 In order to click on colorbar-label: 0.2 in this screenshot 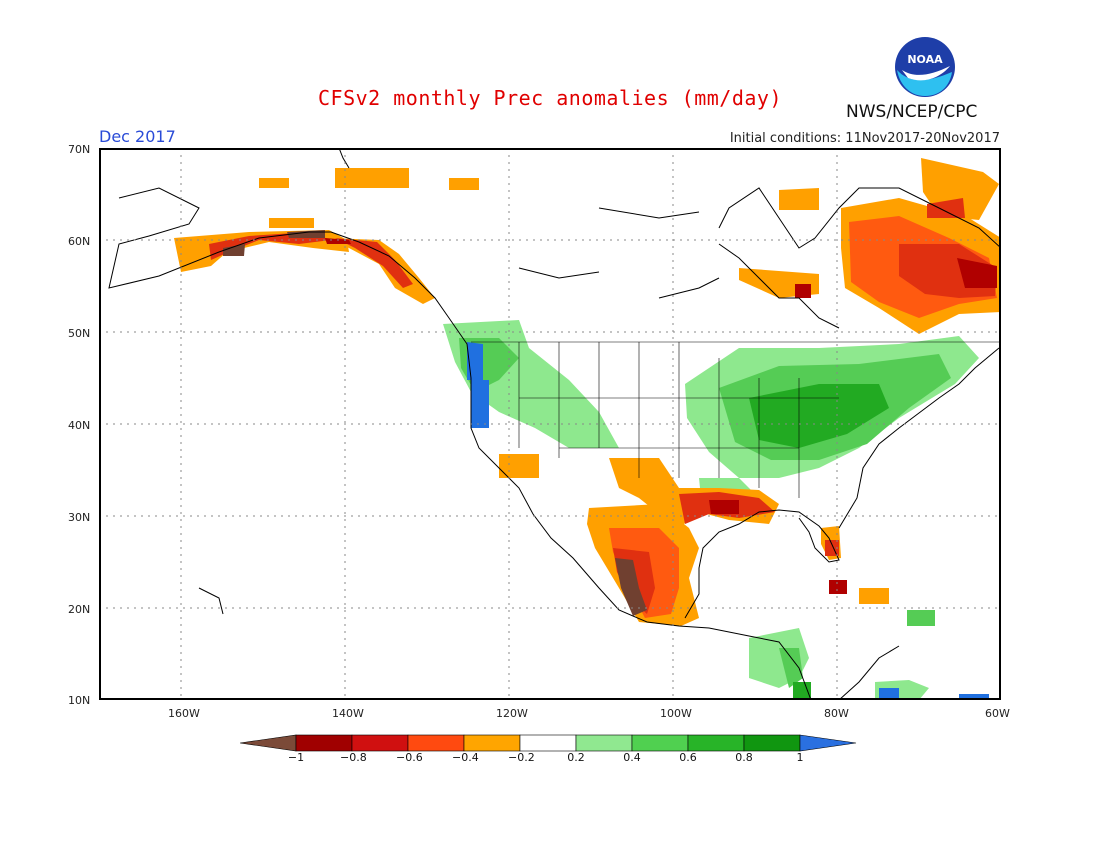, I will do `click(576, 757)`.